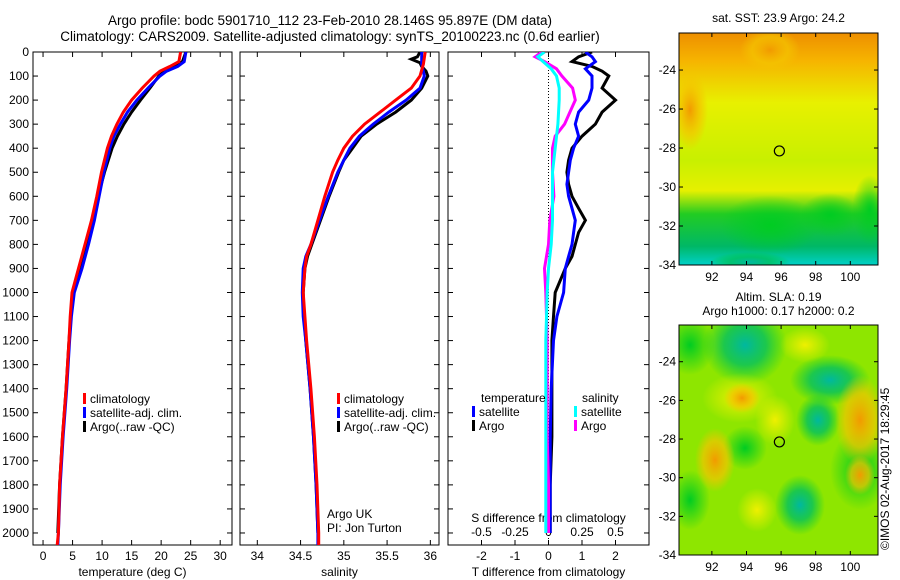 The width and height of the screenshot is (900, 580). What do you see at coordinates (549, 572) in the screenshot?
I see `x-axis-label: T difference from climatology` at bounding box center [549, 572].